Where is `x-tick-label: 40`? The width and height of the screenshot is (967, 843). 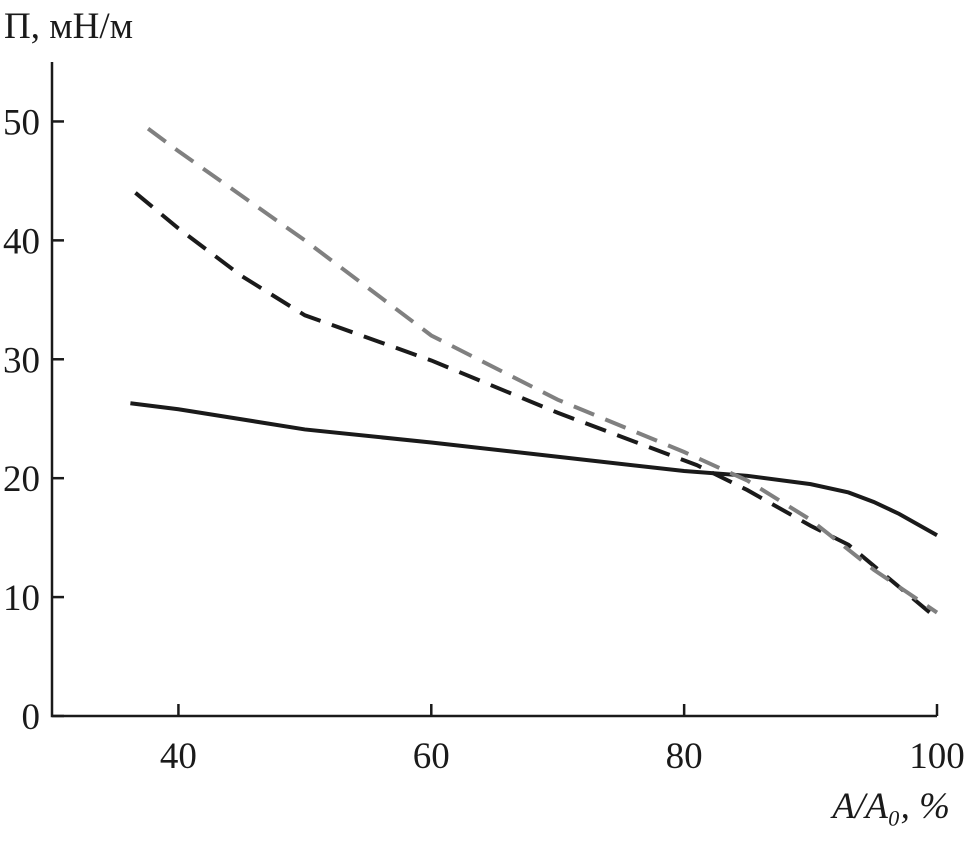
x-tick-label: 40 is located at coordinates (178, 756).